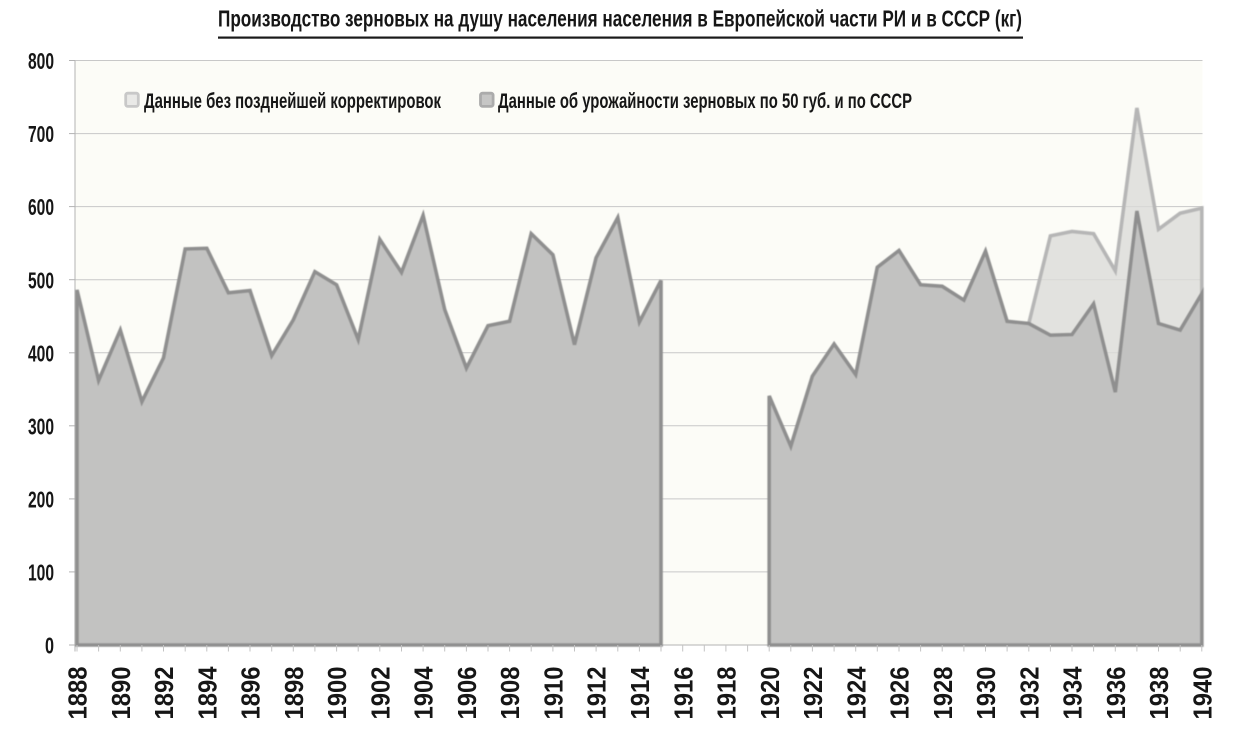 This screenshot has width=1236, height=740. Describe the element at coordinates (207, 692) in the screenshot. I see `svg-text: 1894` at that location.